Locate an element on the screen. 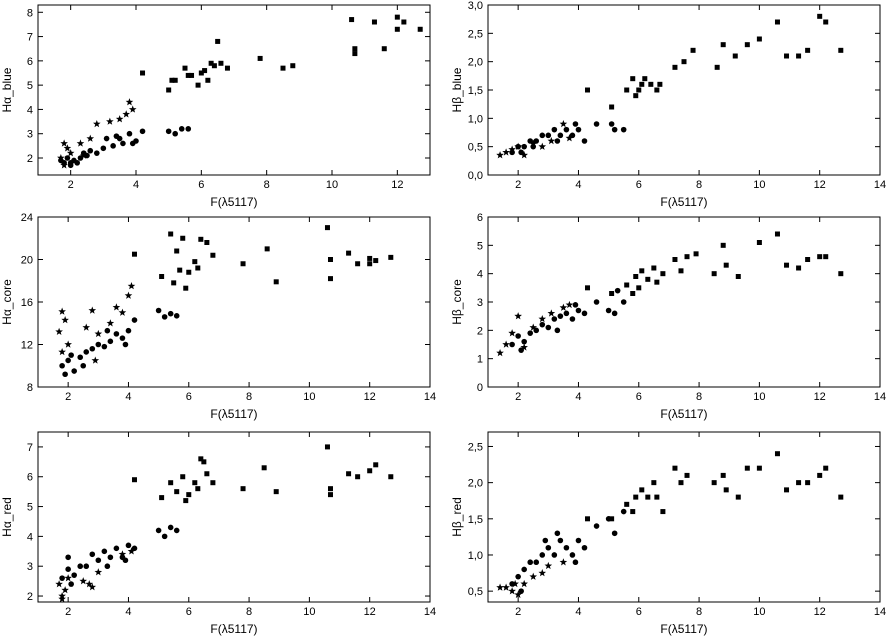  y-tick-label: 2,5 is located at coordinates (475, 447).